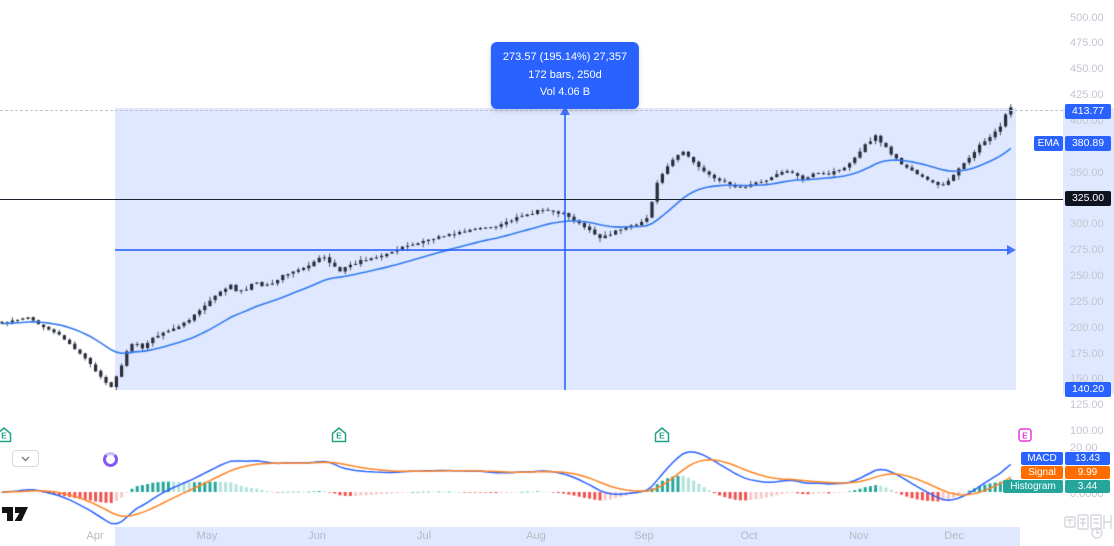 The height and width of the screenshot is (546, 1114). I want to click on measure-up-arrowhead-icon, so click(565, 110).